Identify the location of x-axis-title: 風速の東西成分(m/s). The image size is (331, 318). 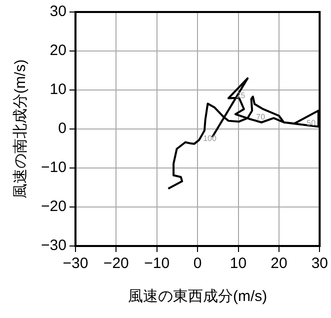
(198, 297).